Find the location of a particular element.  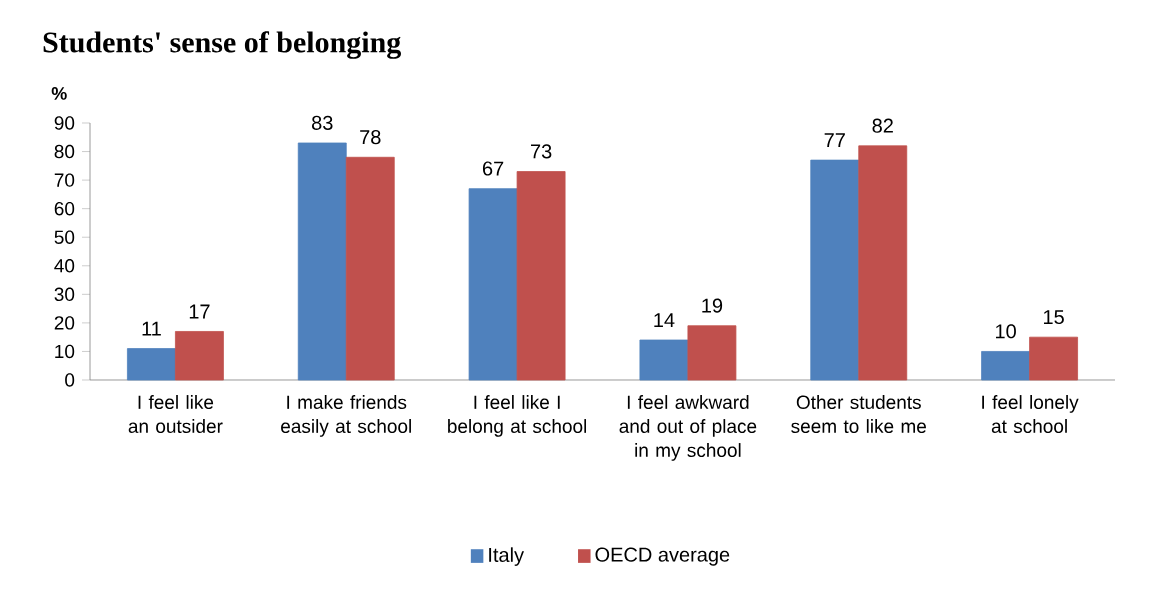

x-tick-label: I make friends easily at school is located at coordinates (346, 416).